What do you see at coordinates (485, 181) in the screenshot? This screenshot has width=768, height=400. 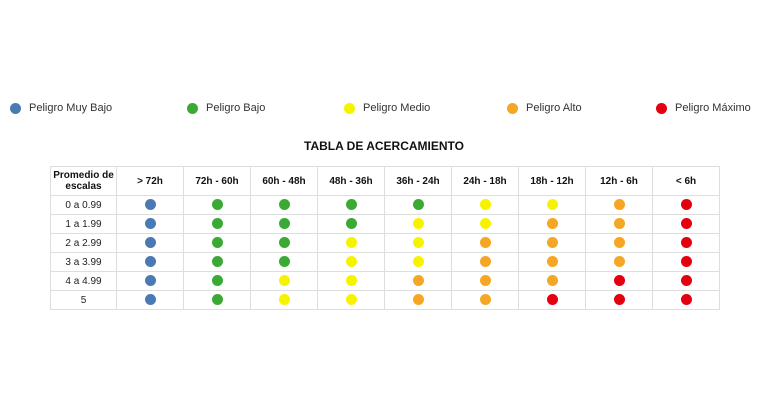 I see `column-header: 24h - 18h` at bounding box center [485, 181].